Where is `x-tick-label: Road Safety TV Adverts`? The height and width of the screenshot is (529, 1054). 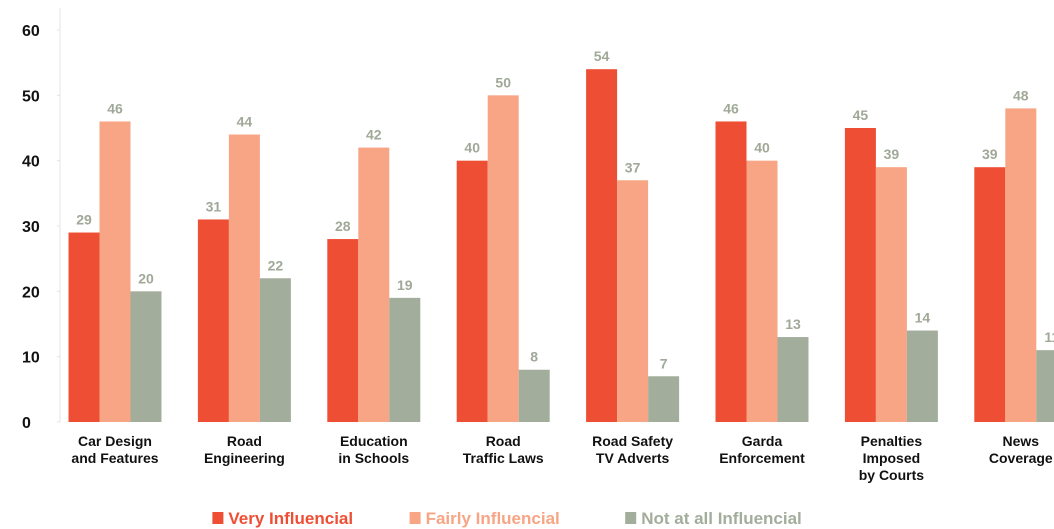 x-tick-label: Road Safety TV Adverts is located at coordinates (632, 449).